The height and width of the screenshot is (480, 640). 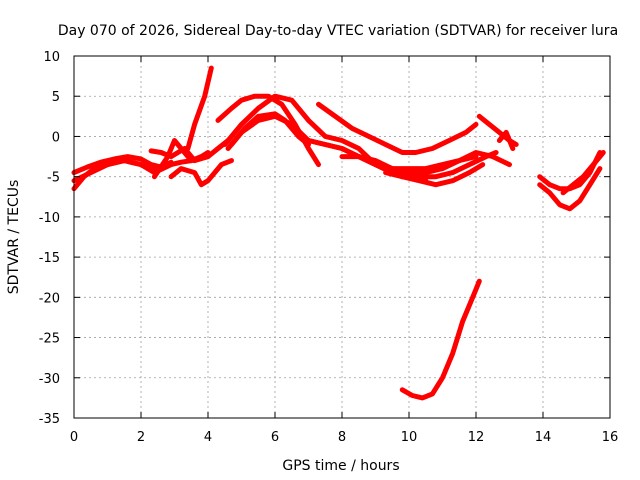 What do you see at coordinates (49, 258) in the screenshot?
I see `y-tick-label: -15` at bounding box center [49, 258].